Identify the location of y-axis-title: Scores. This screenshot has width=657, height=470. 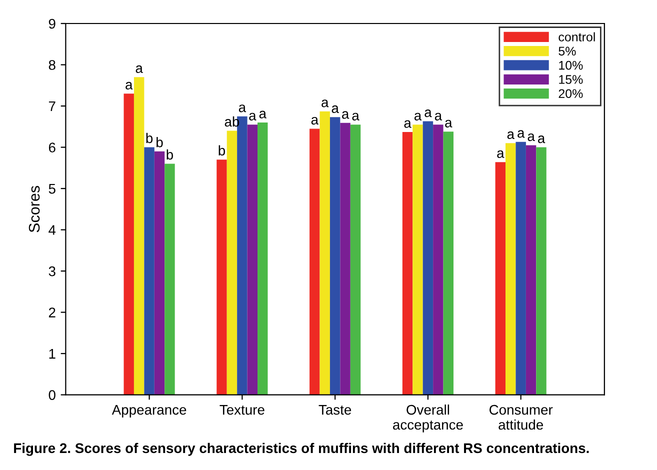
(34, 209).